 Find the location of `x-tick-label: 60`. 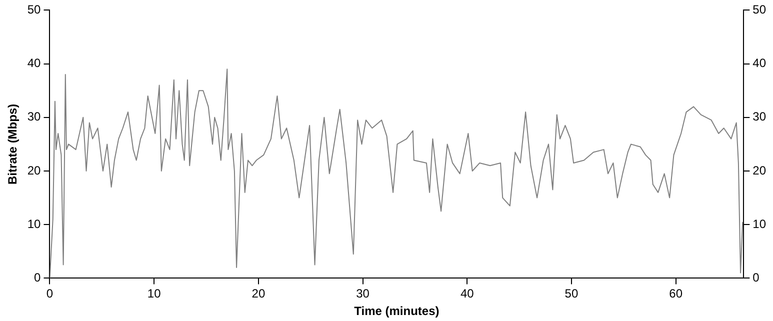

x-tick-label: 60 is located at coordinates (676, 293).